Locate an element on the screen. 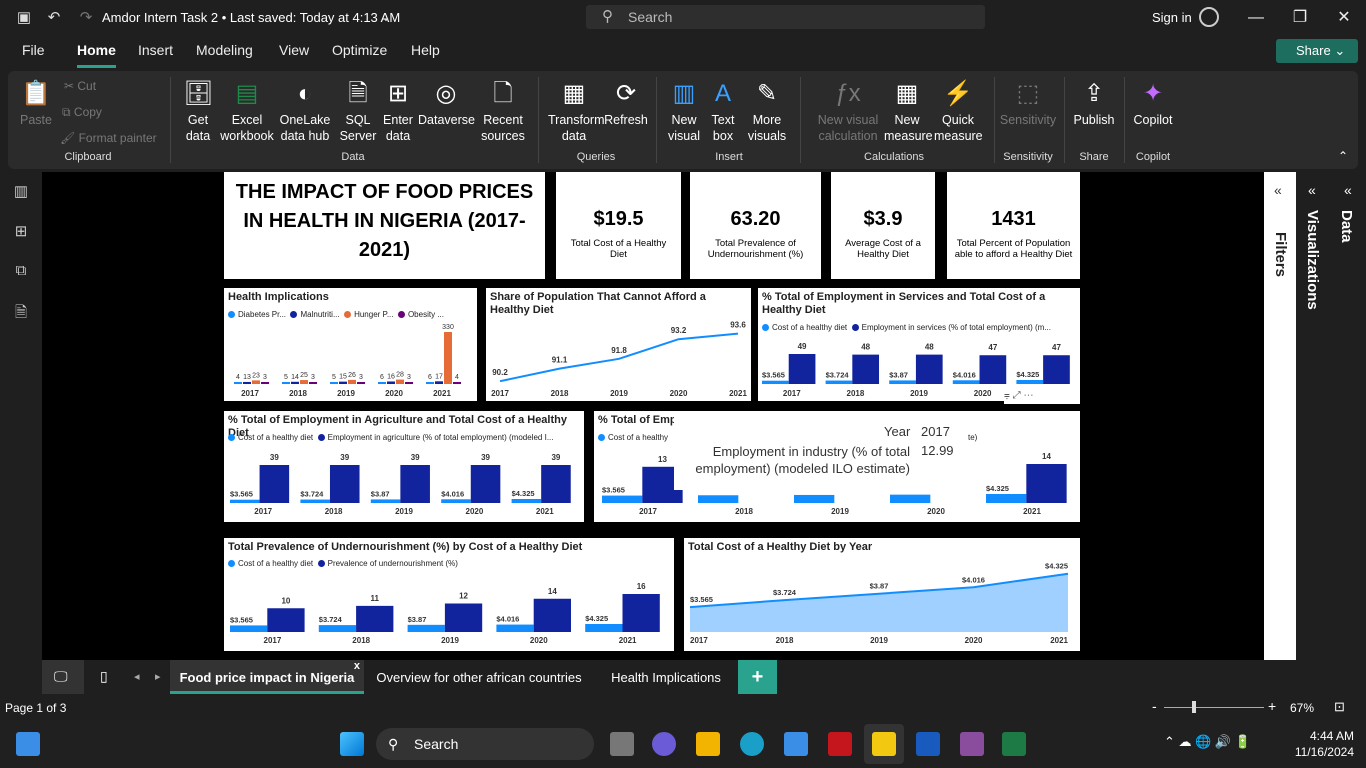 This screenshot has height=768, width=1366. previous-page-icon: ◂ is located at coordinates (137, 677).